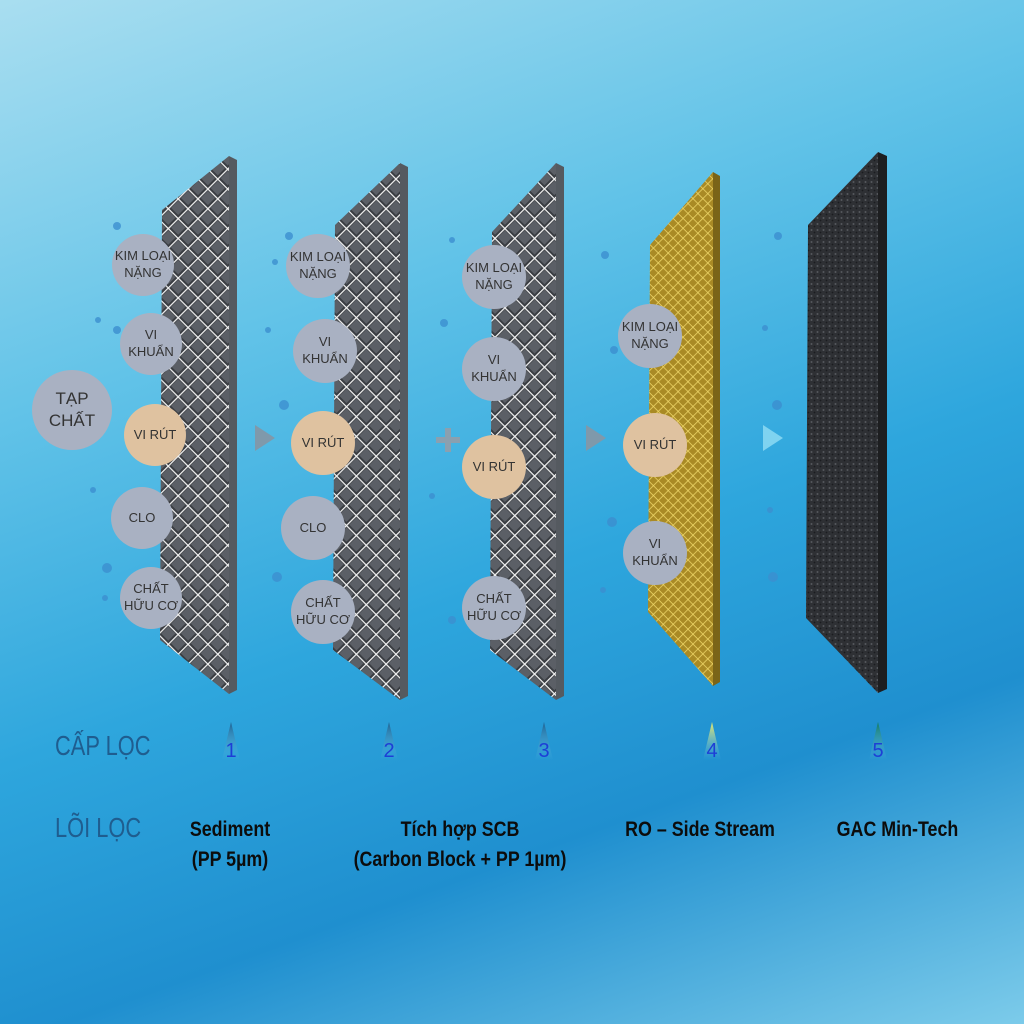 This screenshot has width=1024, height=1024. What do you see at coordinates (448, 440) in the screenshot?
I see `plus-icon` at bounding box center [448, 440].